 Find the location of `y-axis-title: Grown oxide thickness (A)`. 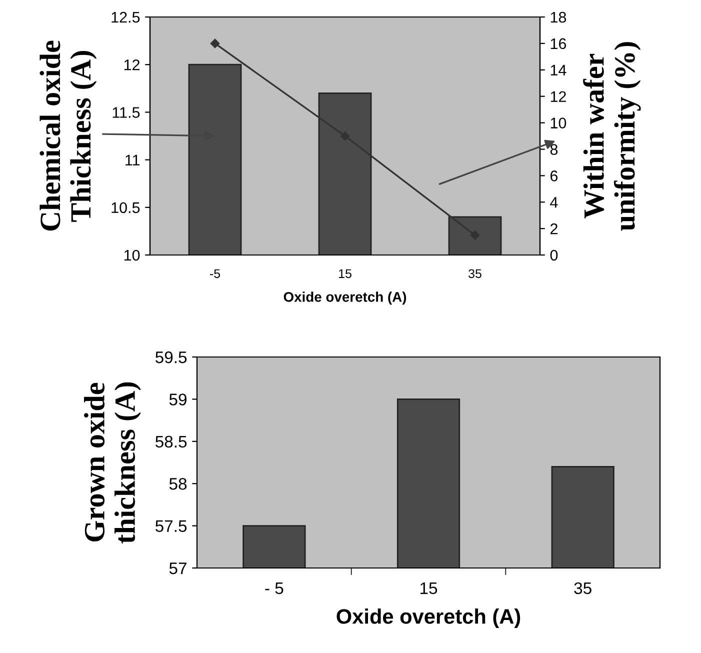

y-axis-title: Grown oxide thickness (A) is located at coordinates (112, 463).